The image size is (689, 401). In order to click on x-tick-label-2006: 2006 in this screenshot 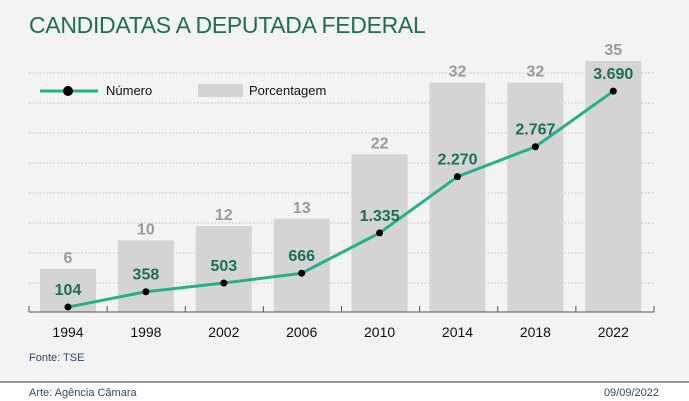, I will do `click(301, 332)`.